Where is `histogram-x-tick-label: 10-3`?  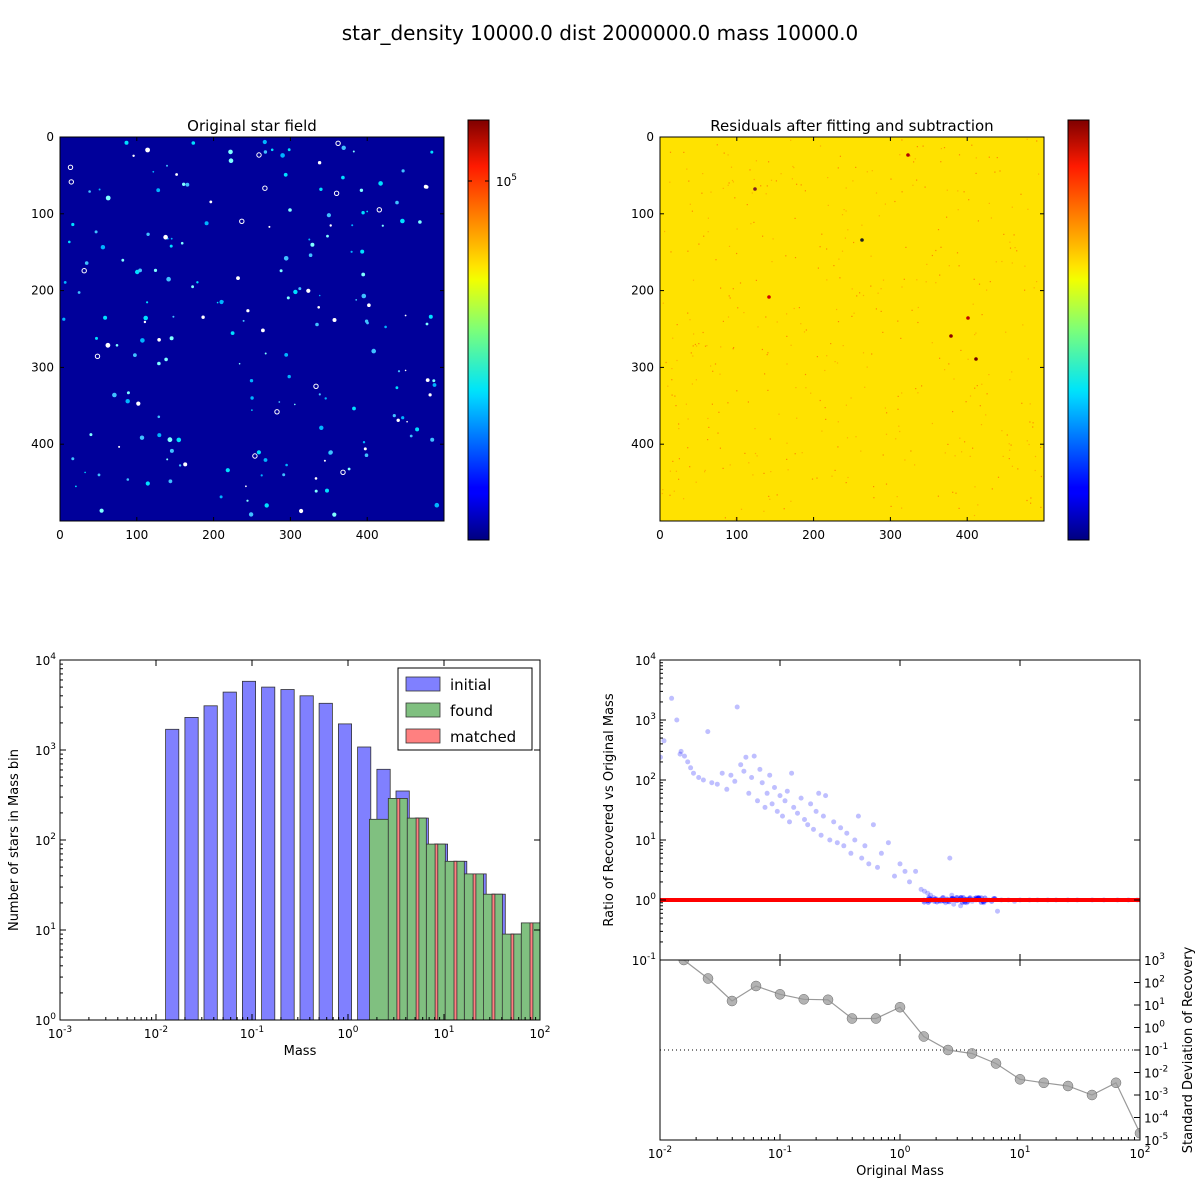 histogram-x-tick-label: 10-3 is located at coordinates (60, 1033).